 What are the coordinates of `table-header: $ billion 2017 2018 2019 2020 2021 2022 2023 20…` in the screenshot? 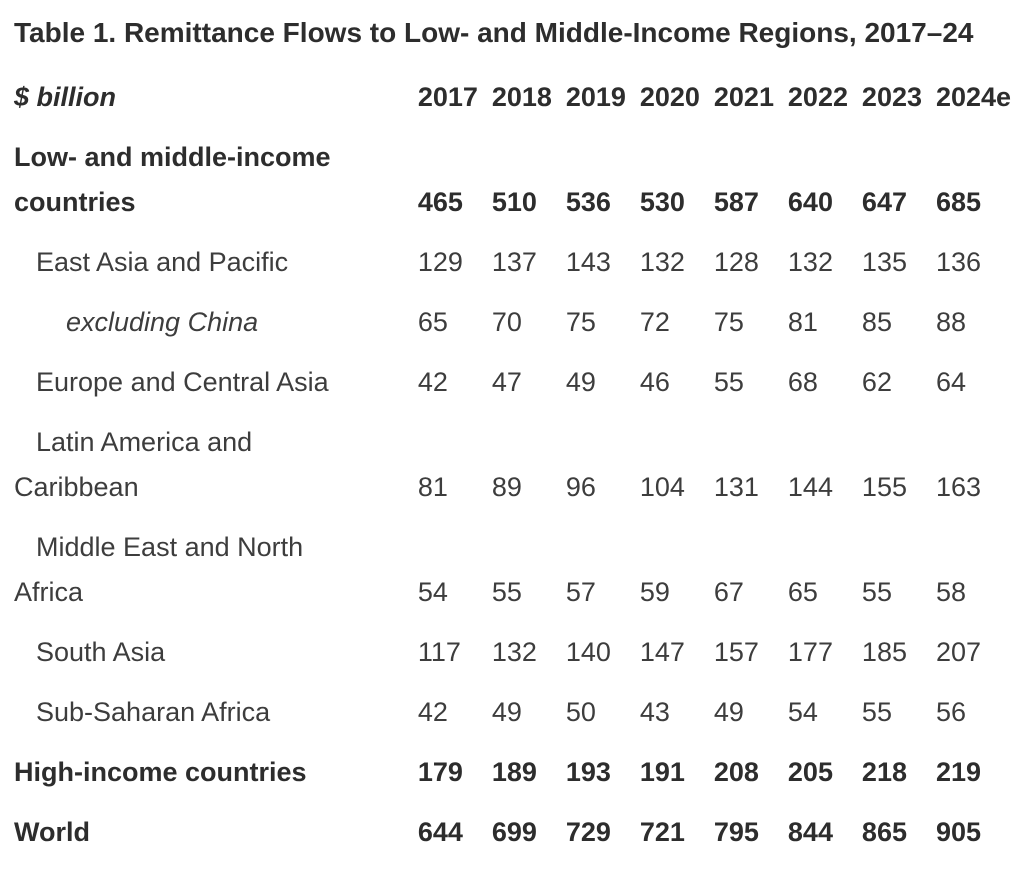 It's located at (513, 98).